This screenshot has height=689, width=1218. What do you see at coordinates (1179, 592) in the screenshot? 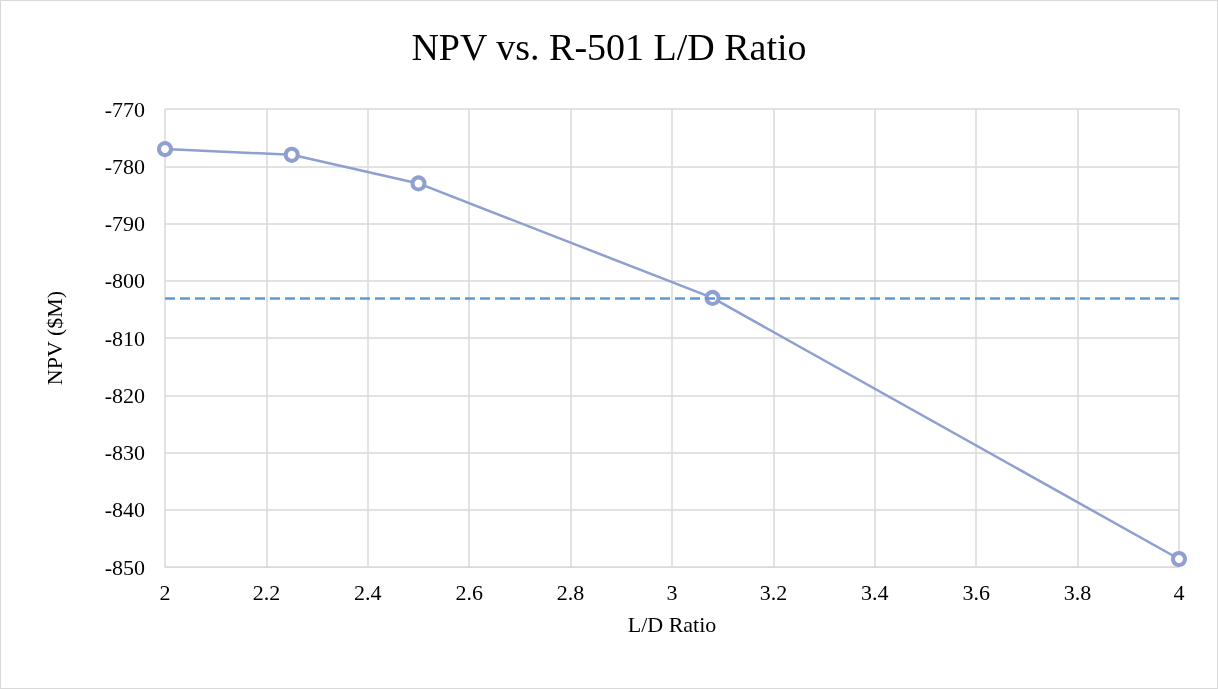
I see `x-tick-label: 4` at bounding box center [1179, 592].